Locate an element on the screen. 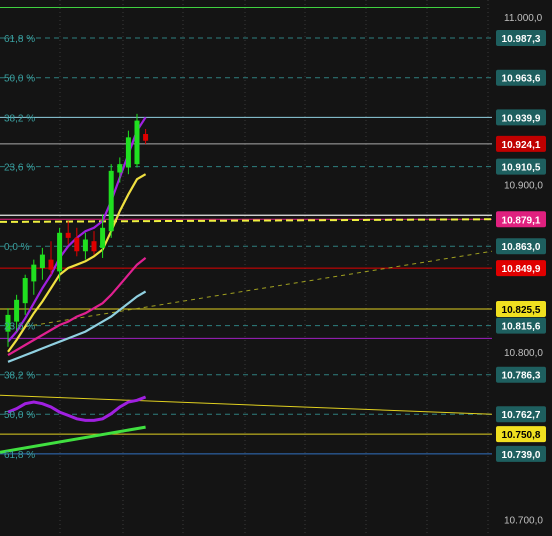 This screenshot has height=536, width=552. price-label-text: 10.849,9 is located at coordinates (521, 269).